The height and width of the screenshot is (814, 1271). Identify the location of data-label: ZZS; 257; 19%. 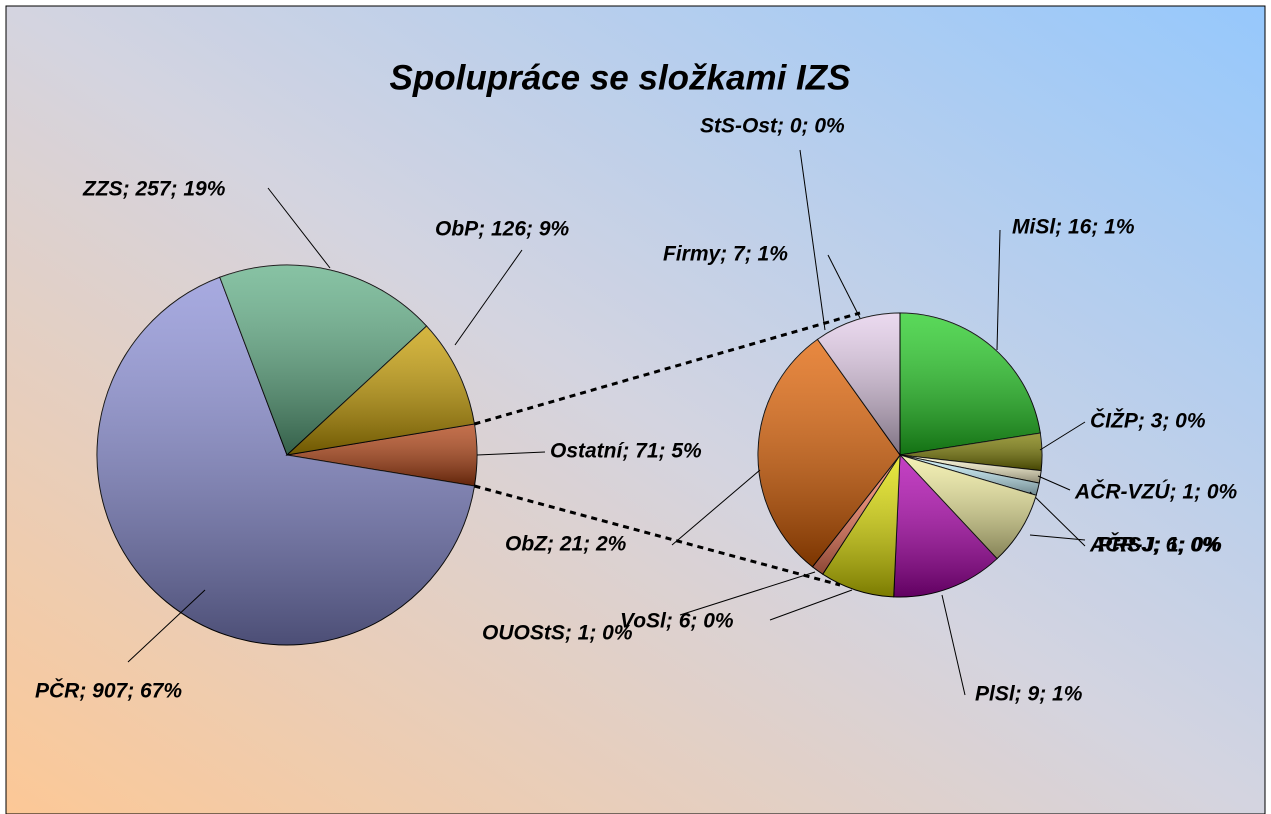
(154, 189).